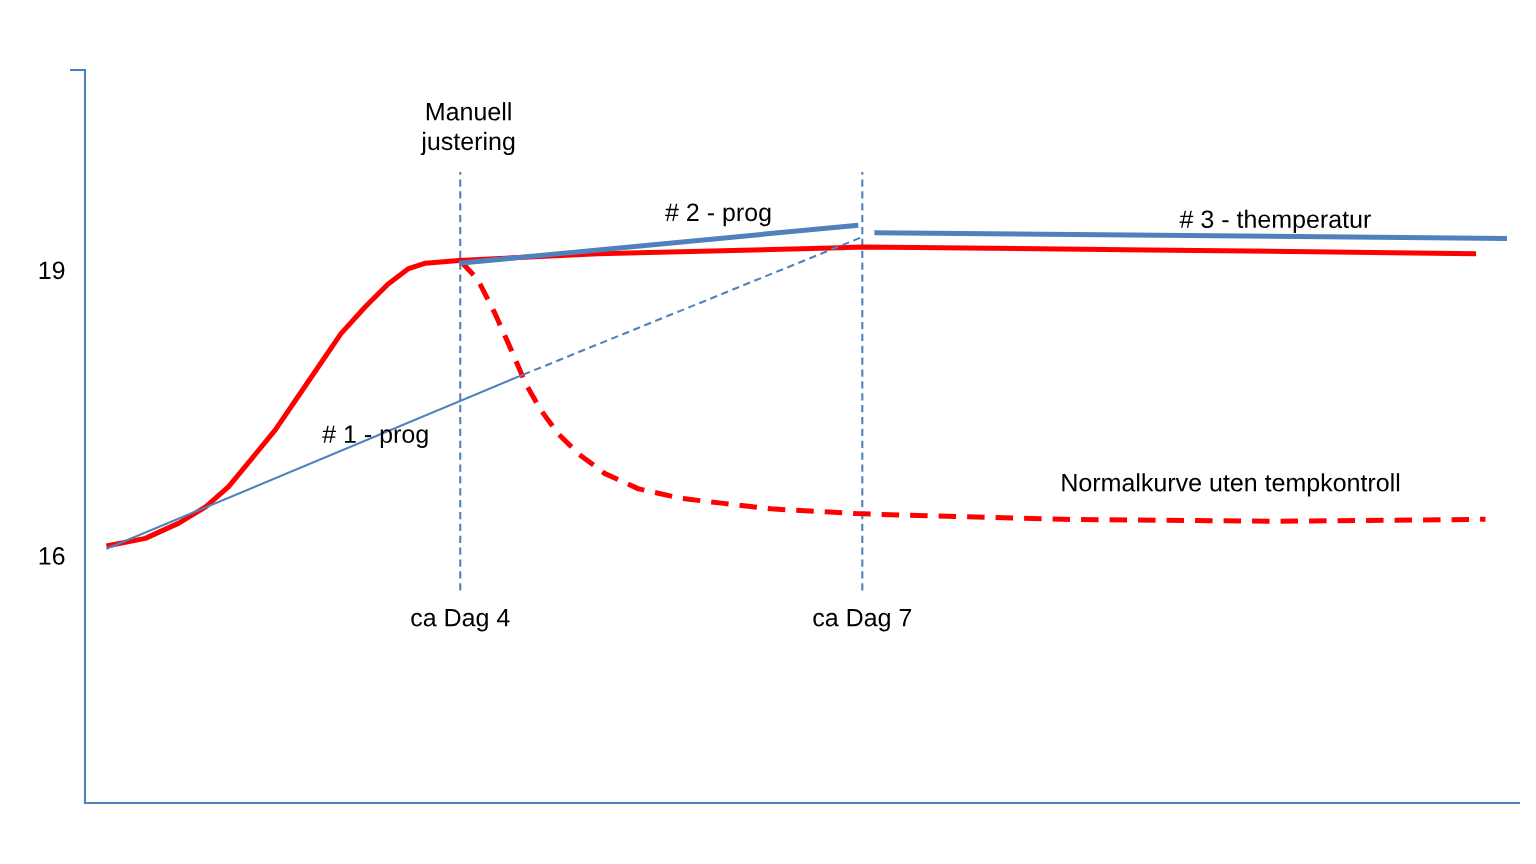  What do you see at coordinates (1231, 485) in the screenshot?
I see `series-label: Normalkurve uten tempkontroll` at bounding box center [1231, 485].